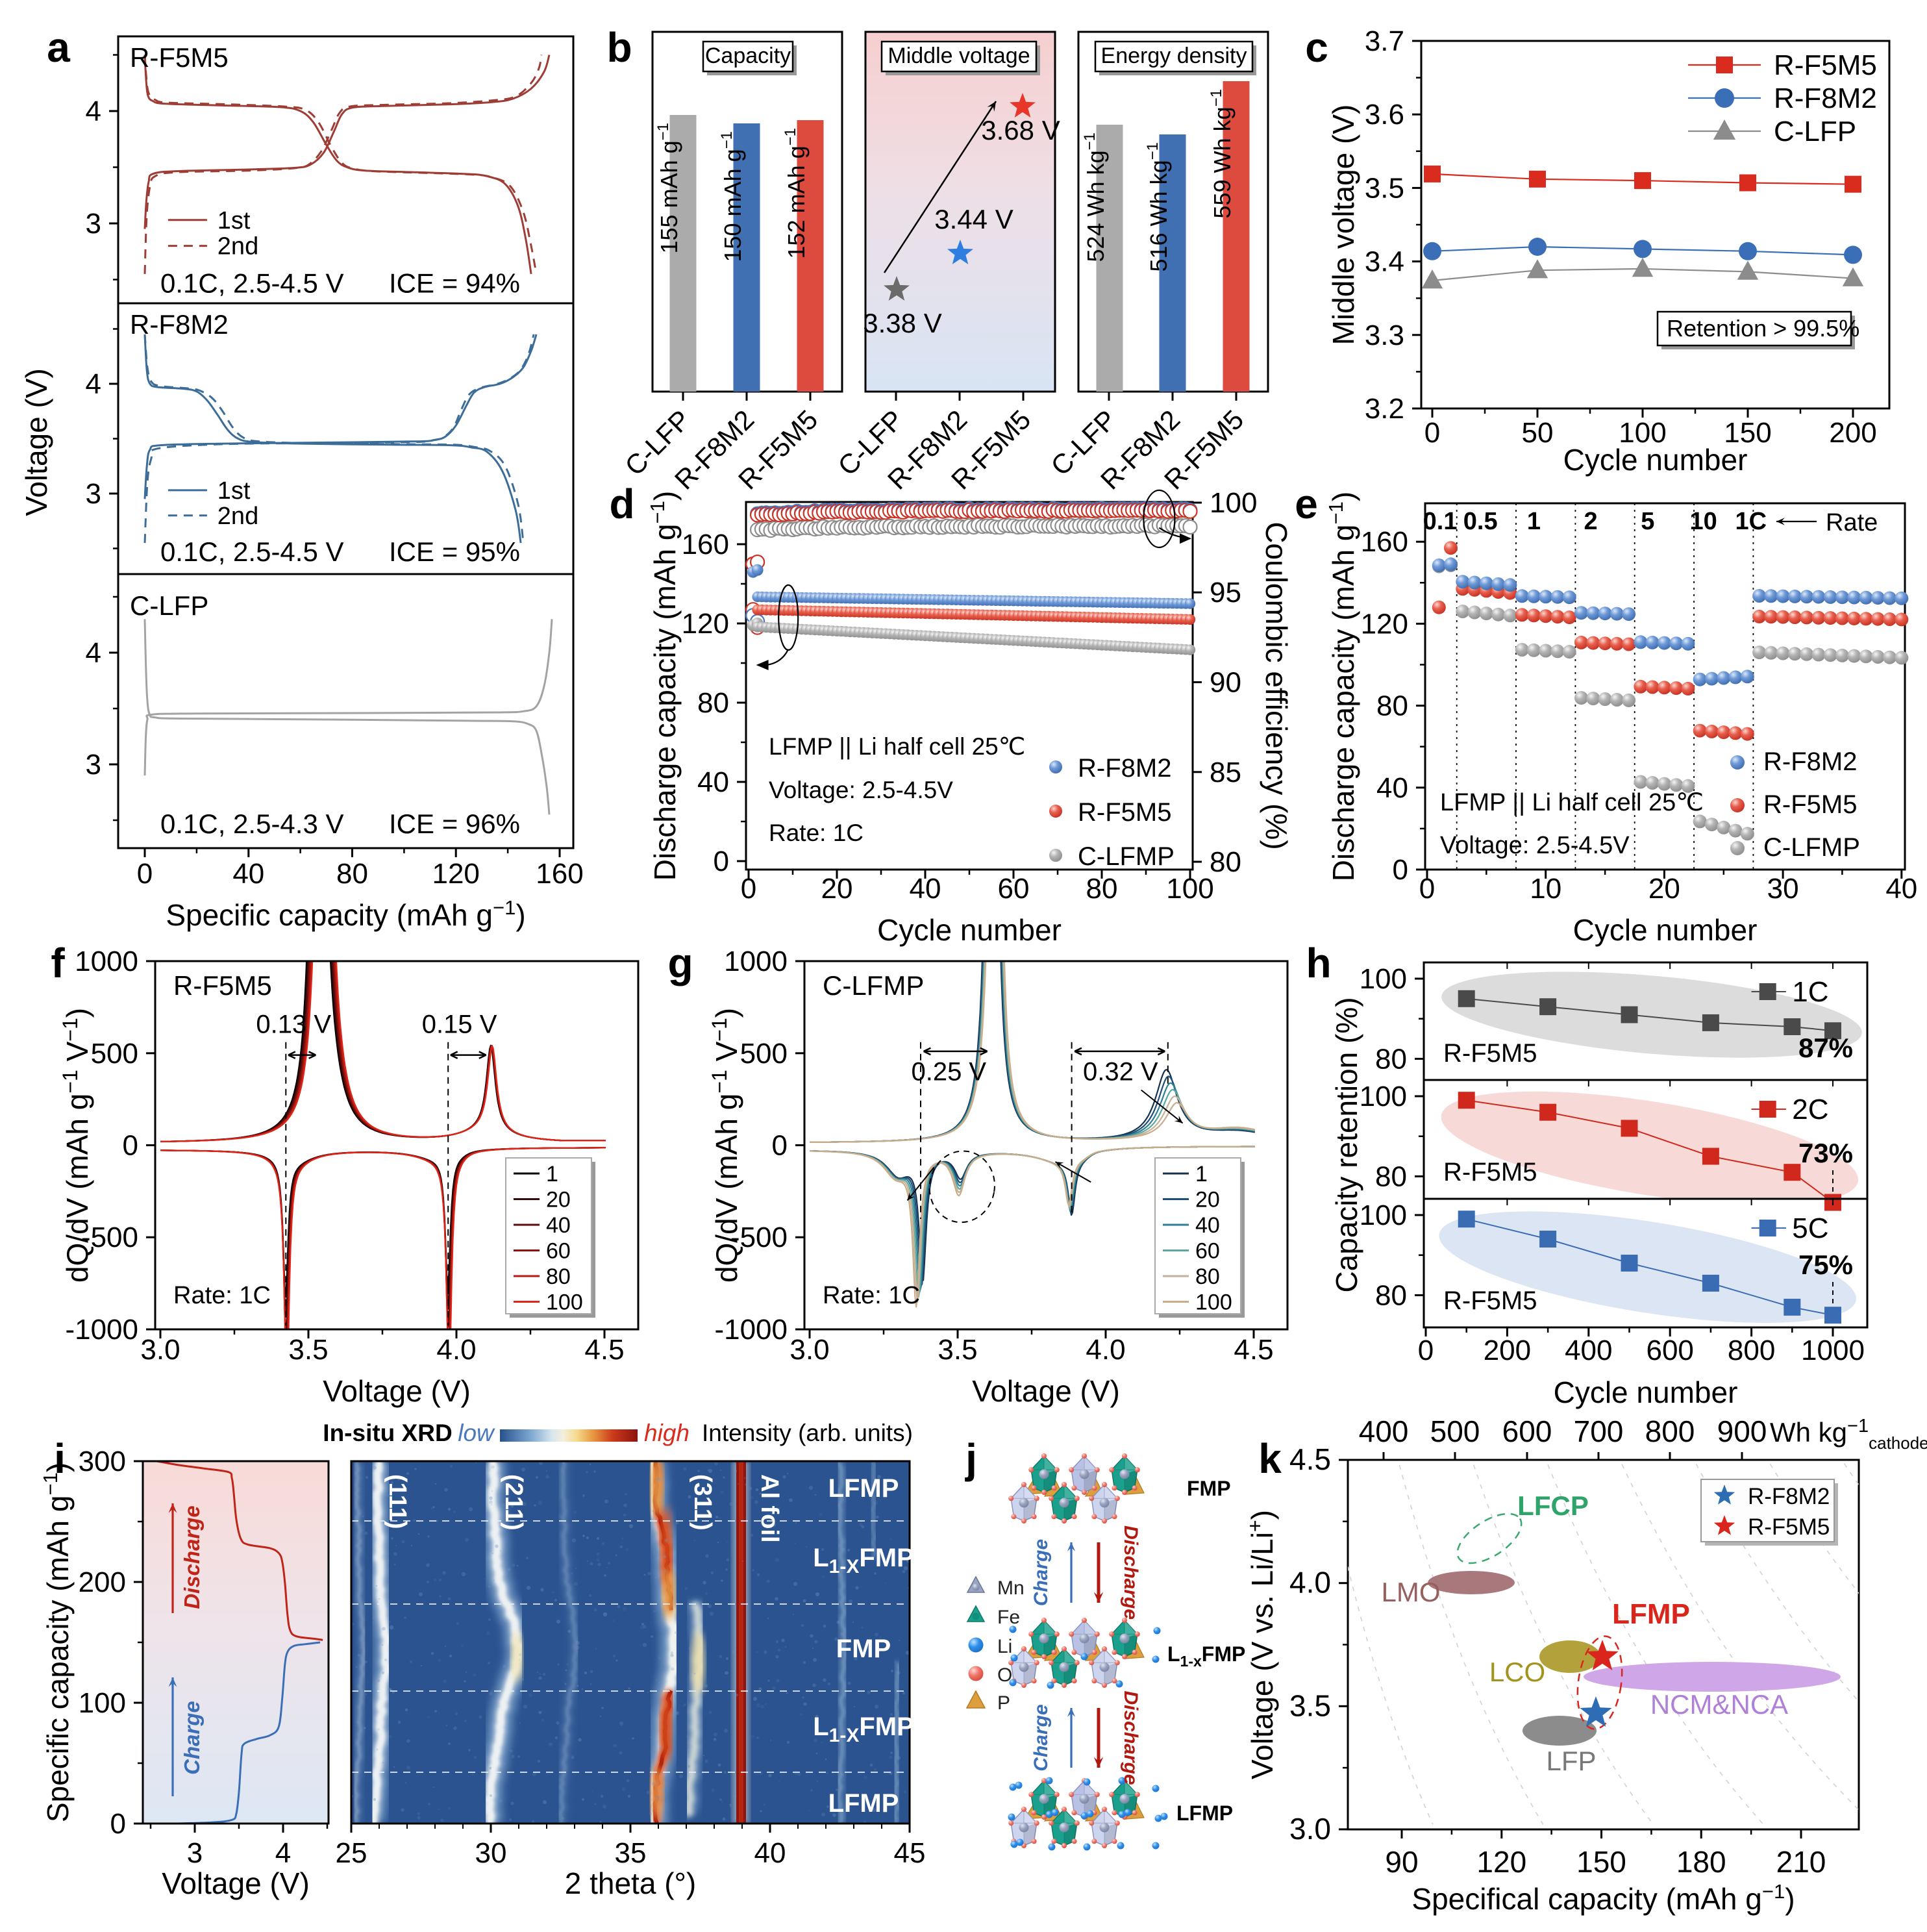 This screenshot has height=1932, width=1927. Describe the element at coordinates (1222, 153) in the screenshot. I see `svg-text: 559 Wh kg−1` at that location.